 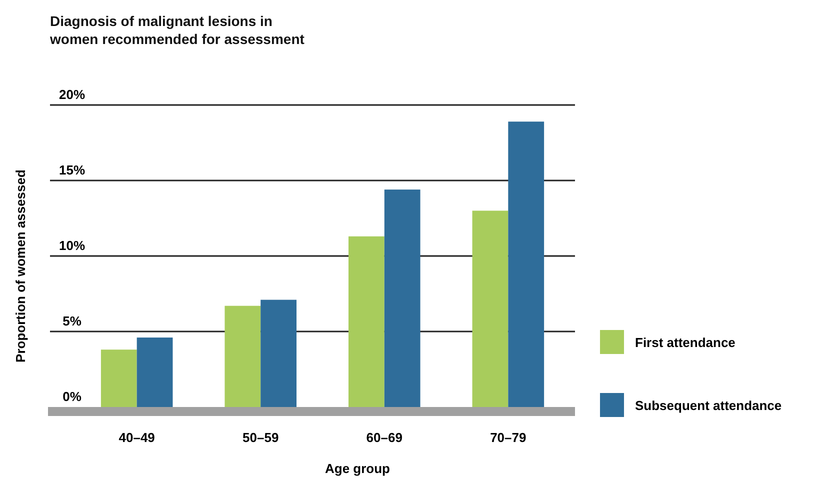 What do you see at coordinates (260, 437) in the screenshot?
I see `x-tick-label: 50–59` at bounding box center [260, 437].